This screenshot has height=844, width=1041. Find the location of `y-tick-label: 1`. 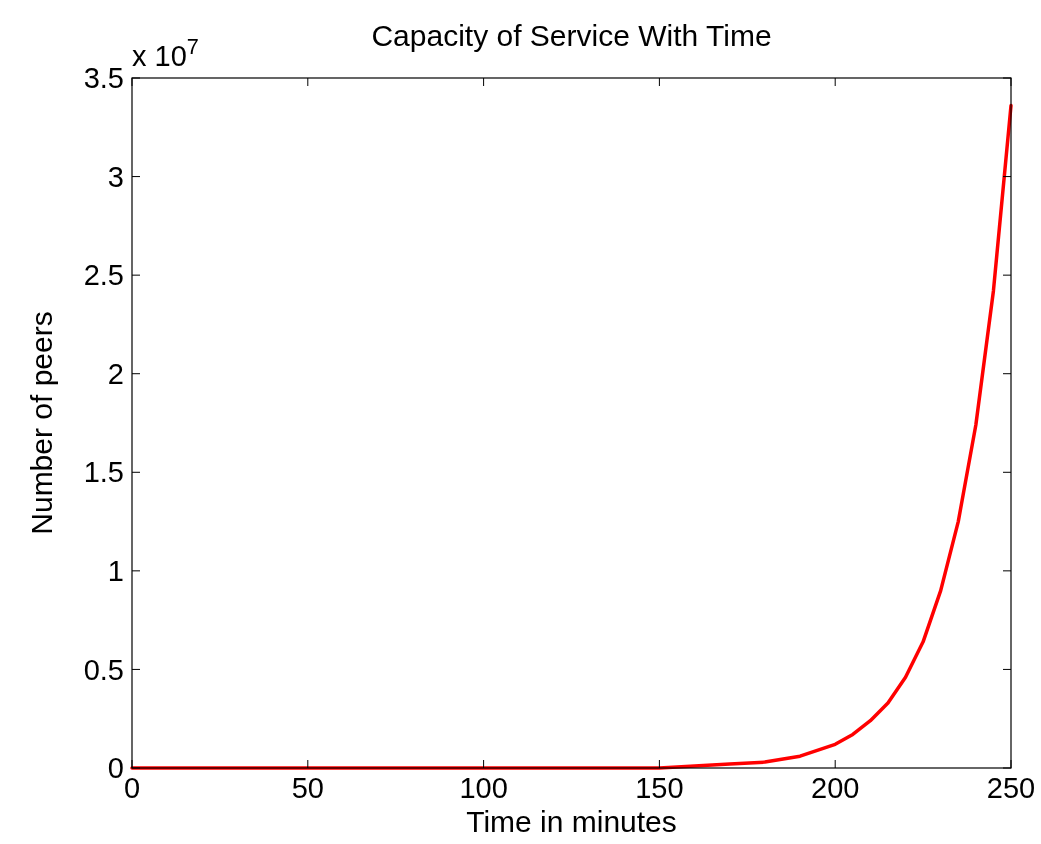

y-tick-label: 1 is located at coordinates (115, 571).